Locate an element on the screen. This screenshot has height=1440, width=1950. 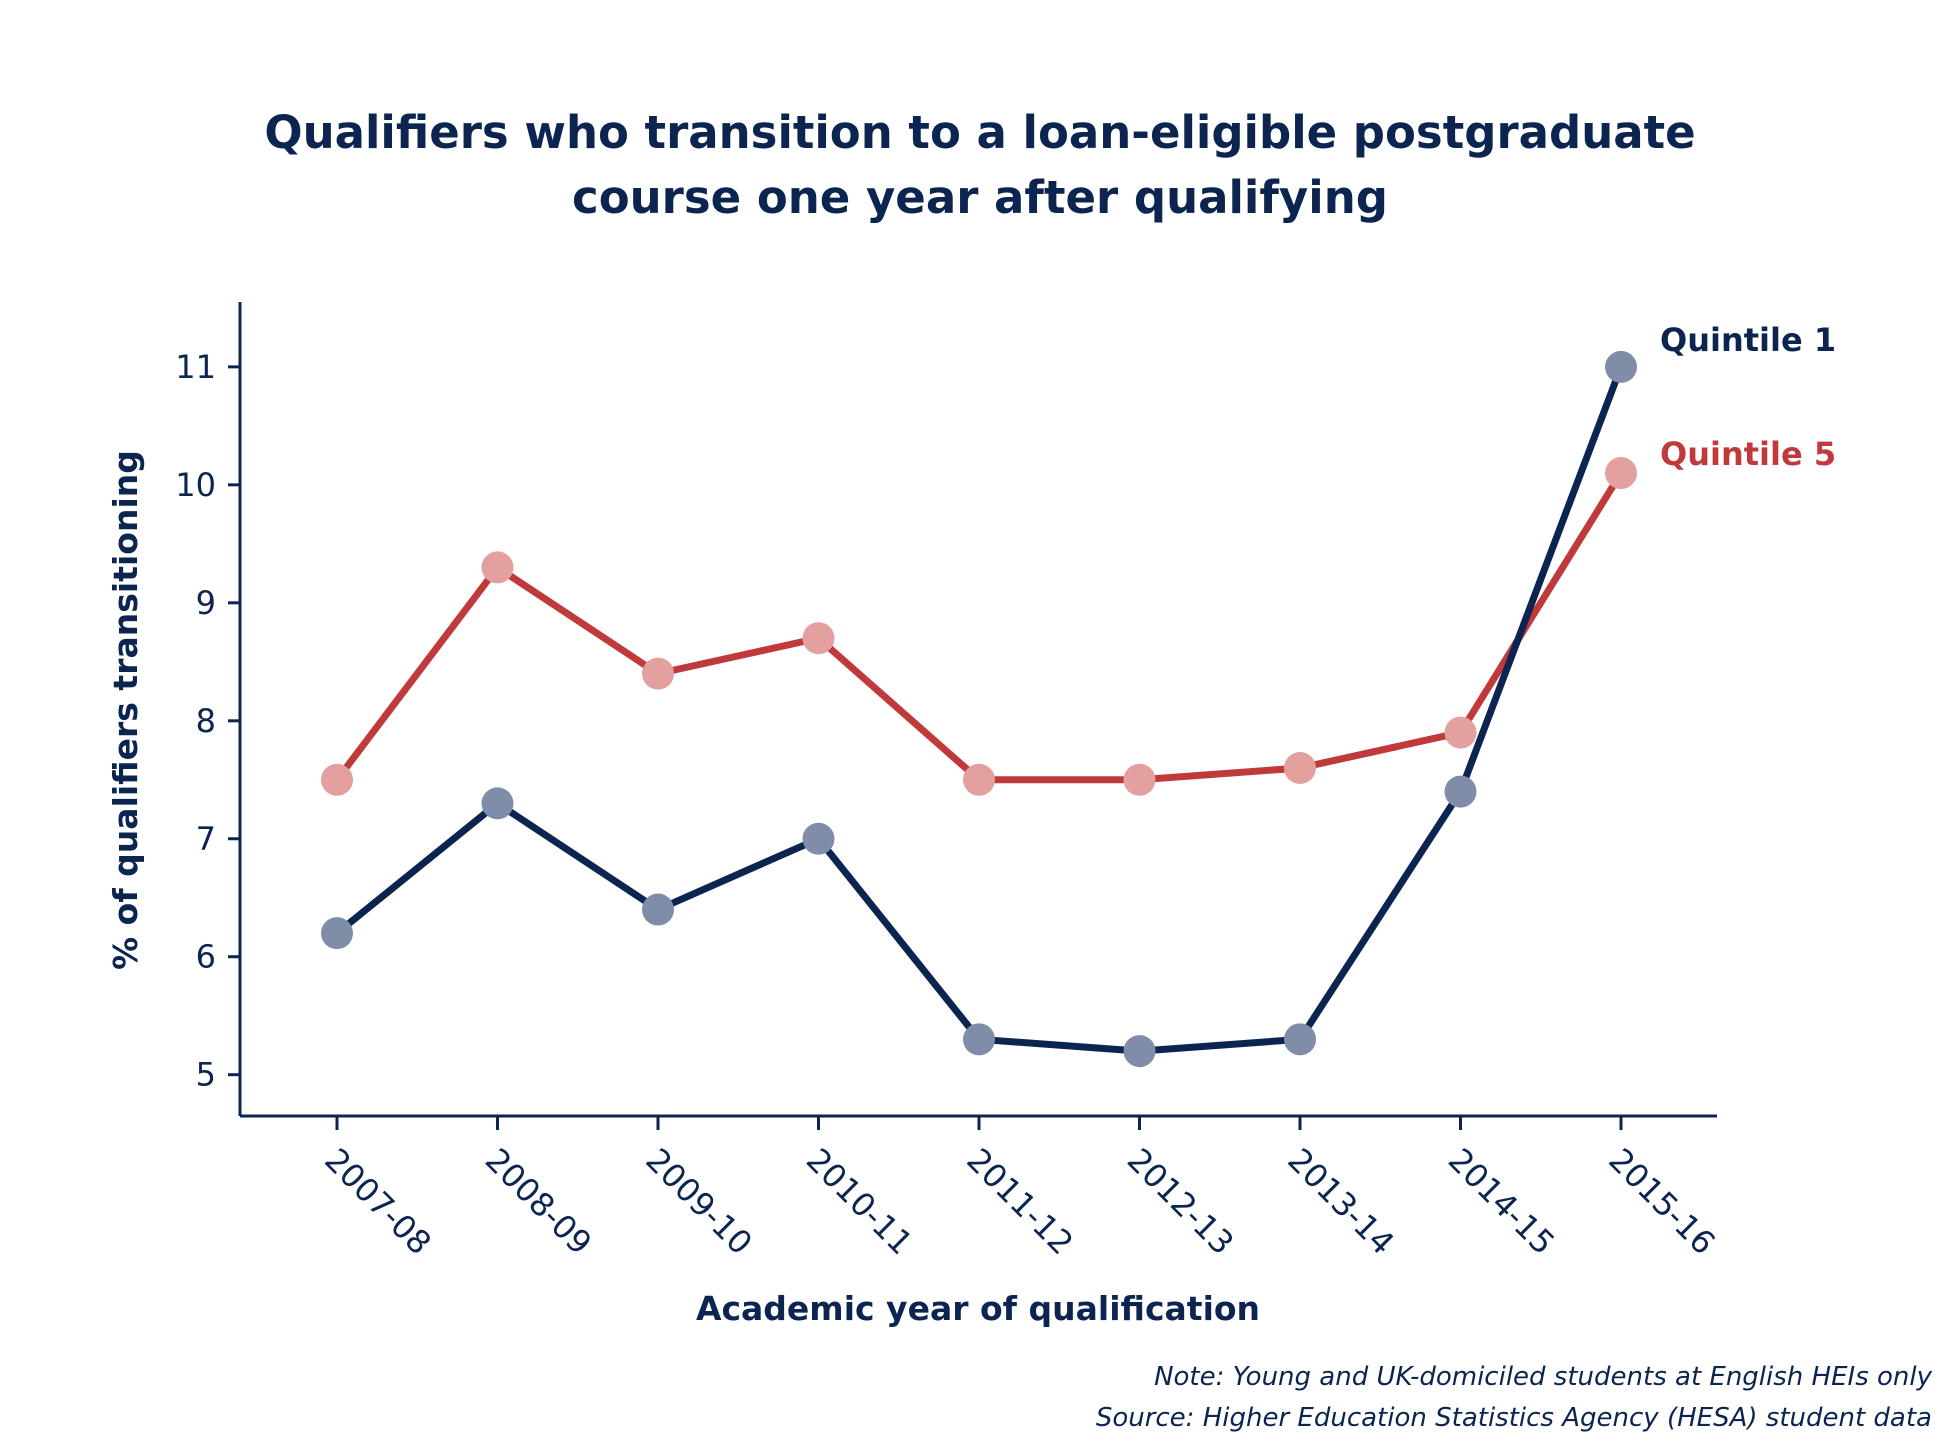
x-tick-label: 2012-13 is located at coordinates (1180, 1201).